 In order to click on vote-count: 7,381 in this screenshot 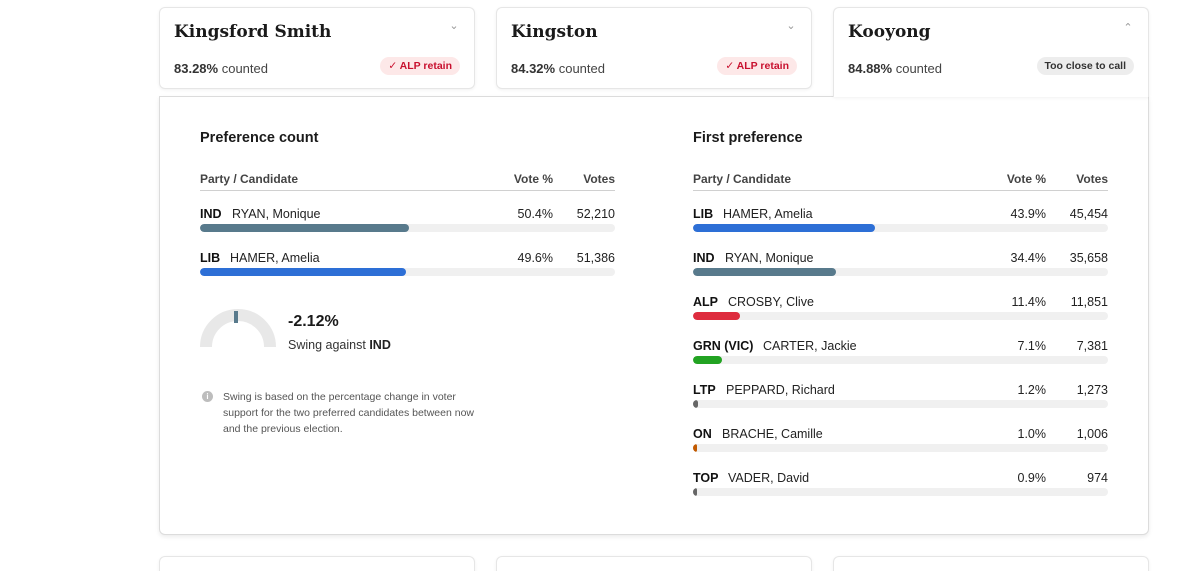, I will do `click(1092, 346)`.